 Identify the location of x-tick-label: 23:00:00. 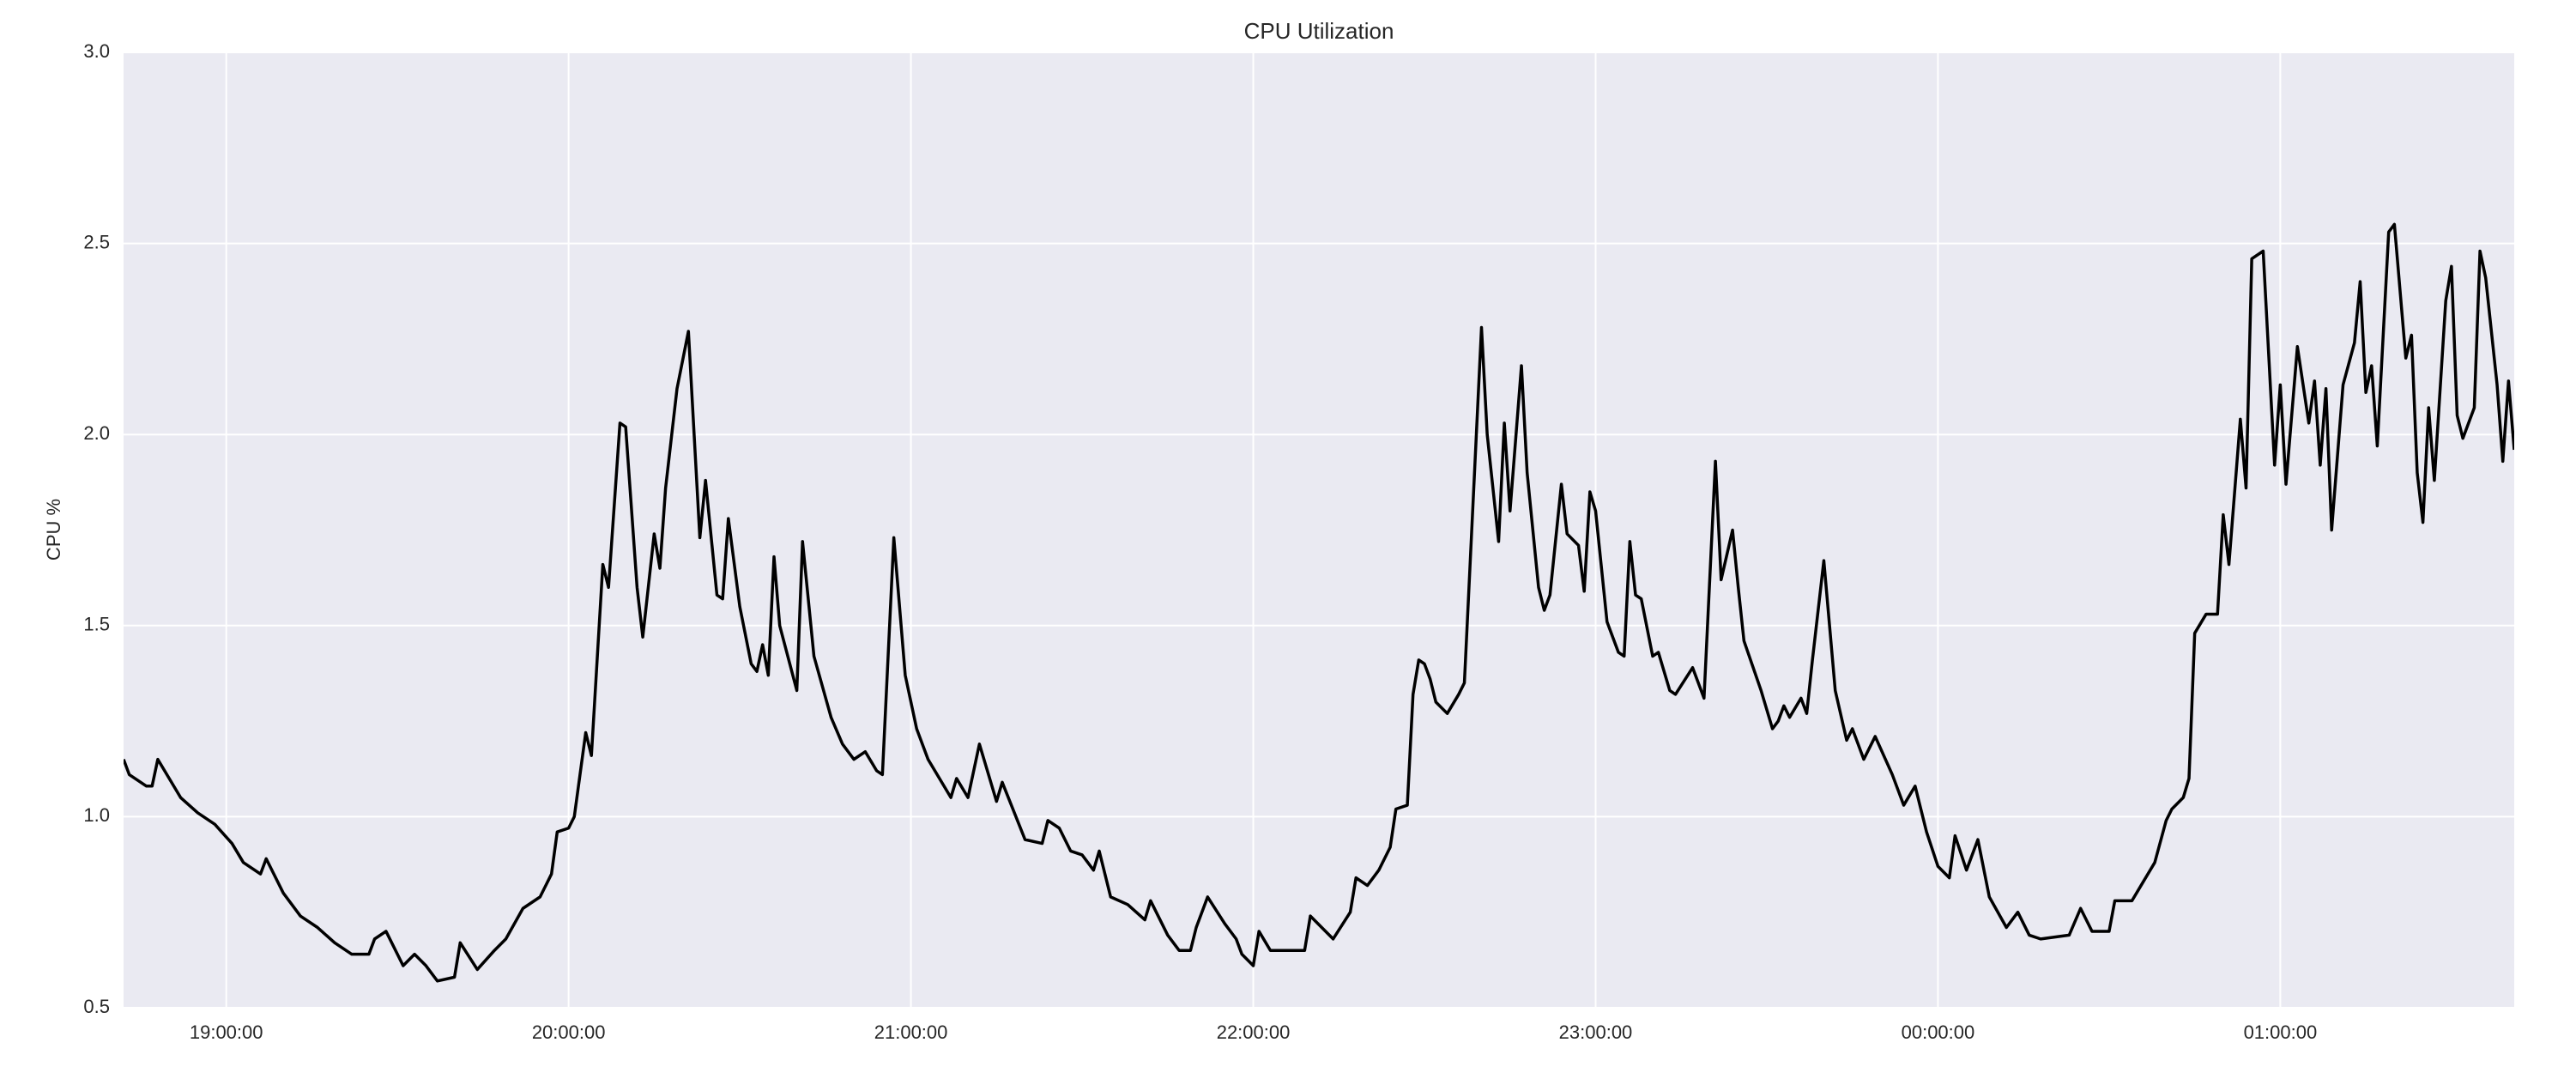
(1596, 1032).